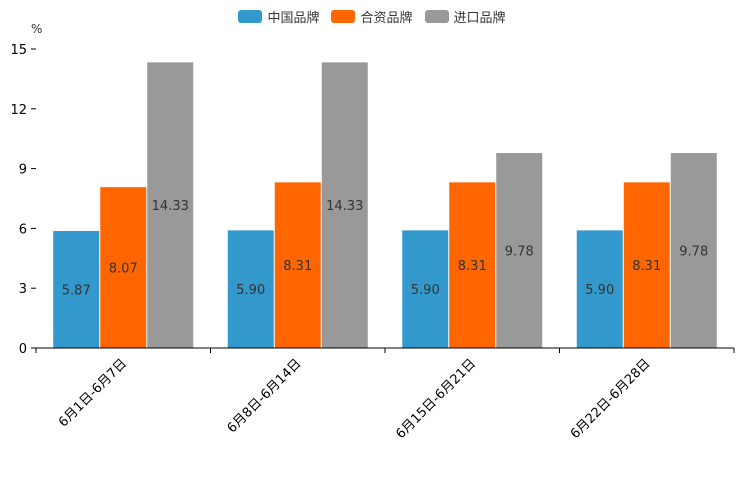  What do you see at coordinates (93, 393) in the screenshot?
I see `x-category-label: 6月1日-6月7日` at bounding box center [93, 393].